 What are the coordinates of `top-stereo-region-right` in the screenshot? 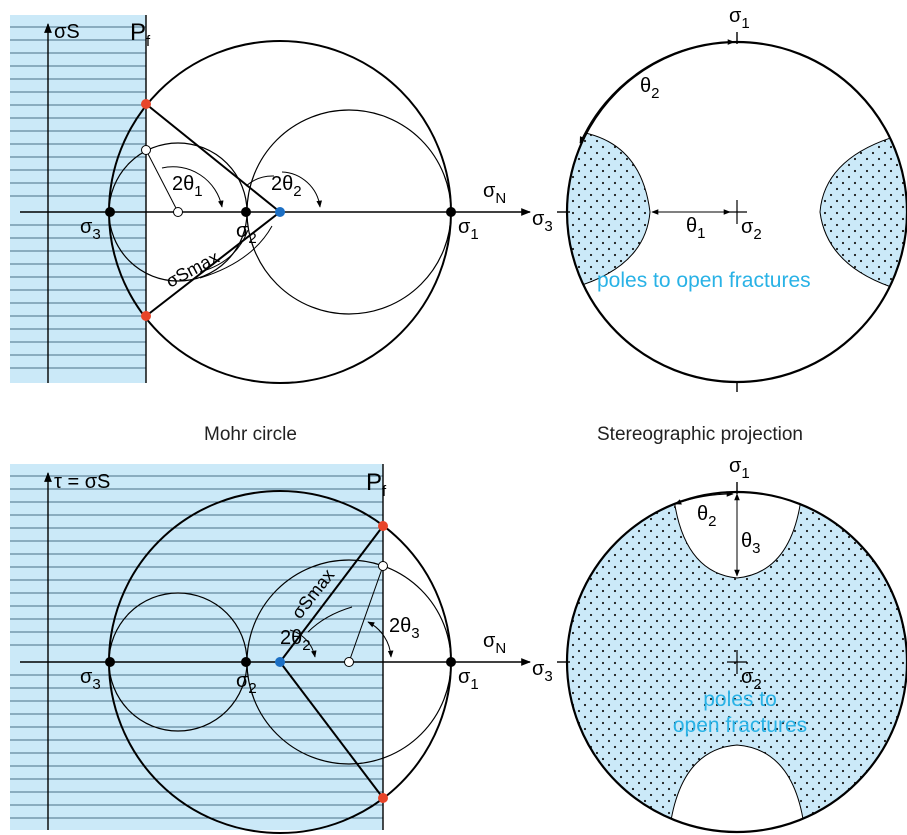 It's located at (863, 212).